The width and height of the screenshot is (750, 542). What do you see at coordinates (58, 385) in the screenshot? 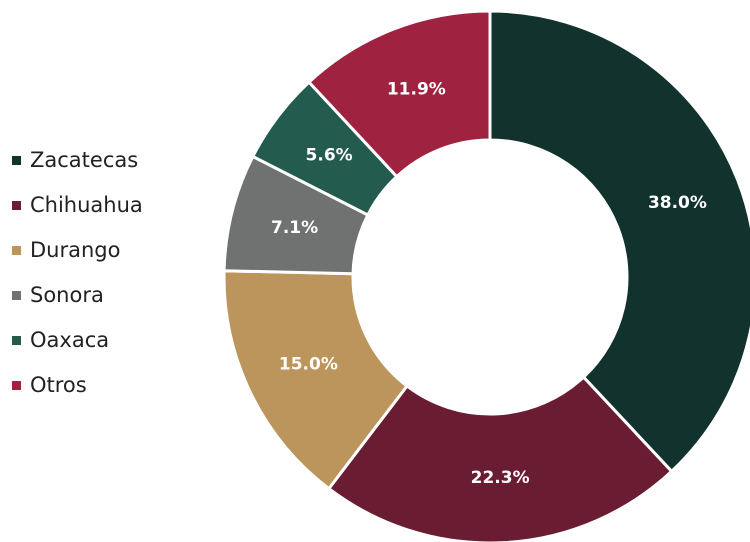
I see `legend-label: Otros` at bounding box center [58, 385].